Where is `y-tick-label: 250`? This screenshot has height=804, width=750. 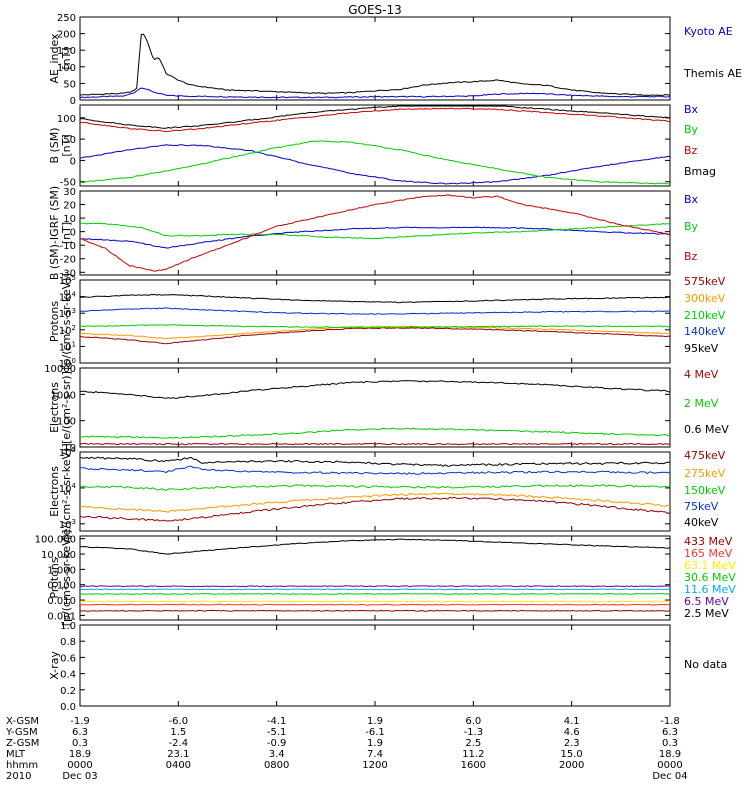 y-tick-label: 250 is located at coordinates (66, 18).